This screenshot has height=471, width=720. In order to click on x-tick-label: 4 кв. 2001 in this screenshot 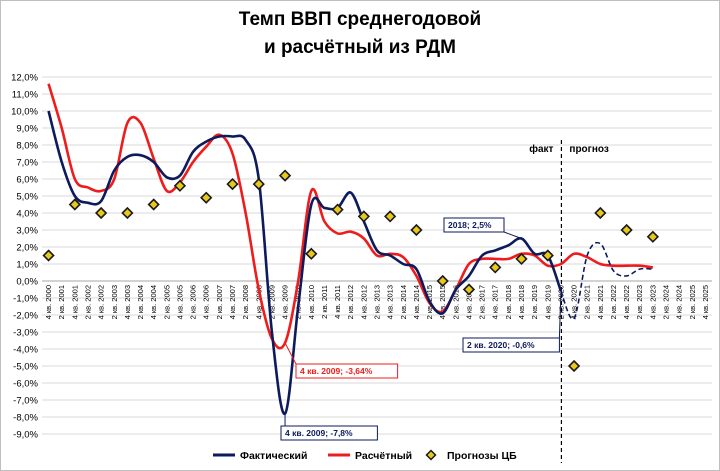, I will do `click(74, 302)`.